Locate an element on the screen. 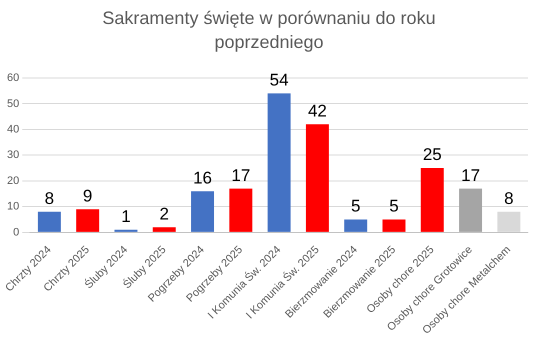 This screenshot has width=538, height=344. data-label: 1 is located at coordinates (126, 216).